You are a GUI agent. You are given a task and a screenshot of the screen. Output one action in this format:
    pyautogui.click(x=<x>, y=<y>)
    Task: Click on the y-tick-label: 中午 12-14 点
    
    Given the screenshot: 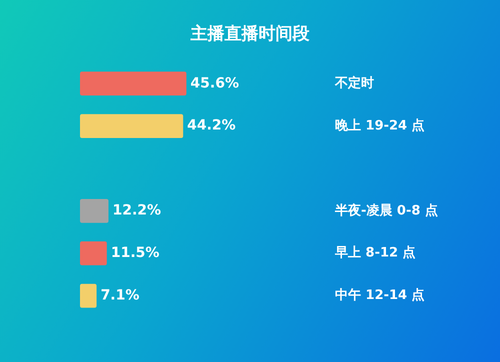 What is the action you would take?
    pyautogui.click(x=380, y=295)
    